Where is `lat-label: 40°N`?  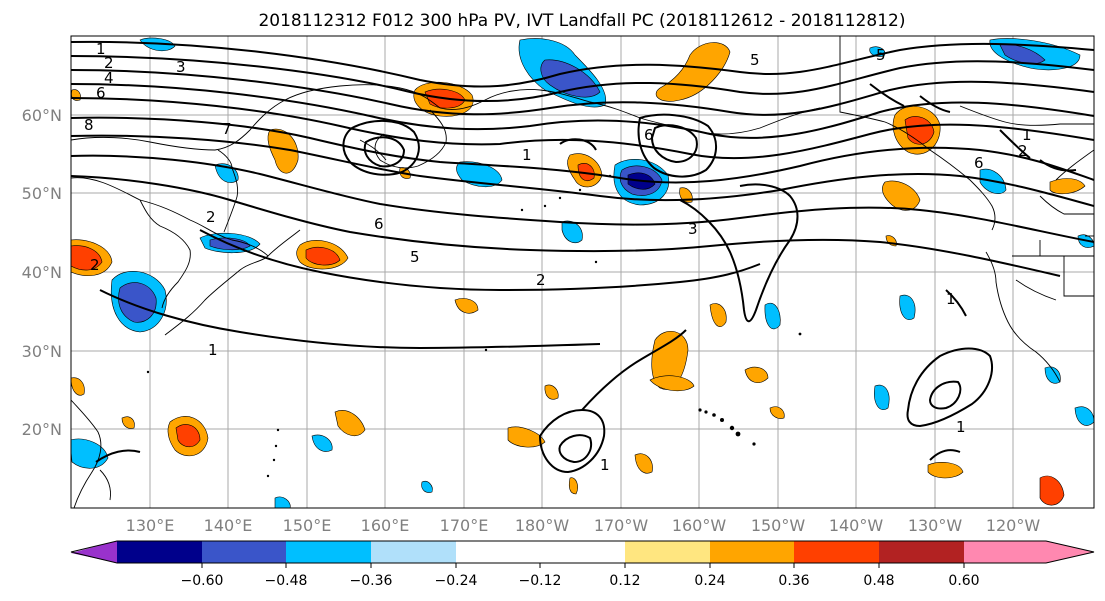
lat-label: 40°N is located at coordinates (42, 272).